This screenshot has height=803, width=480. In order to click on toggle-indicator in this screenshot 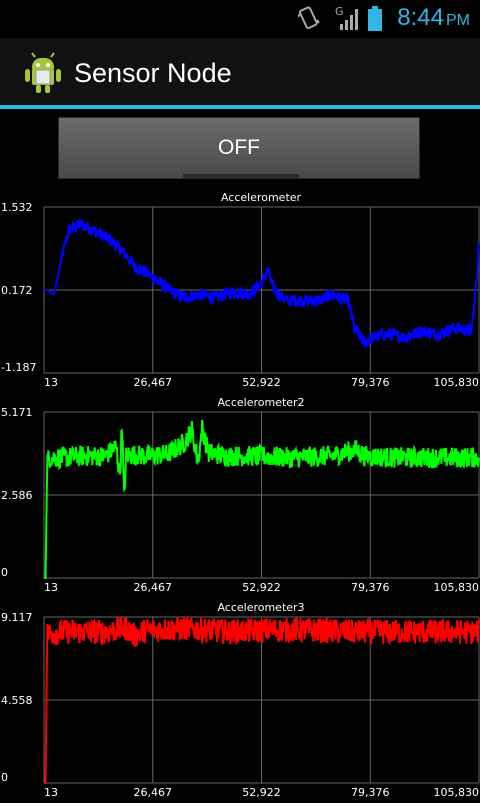, I will do `click(241, 176)`.